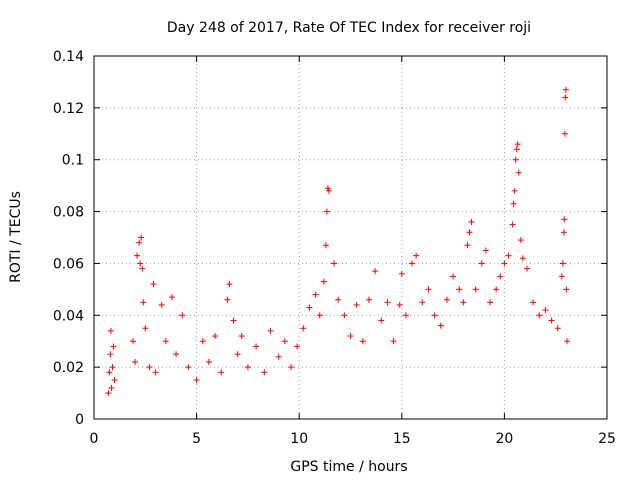  I want to click on y-tick-label: 0.1, so click(73, 161).